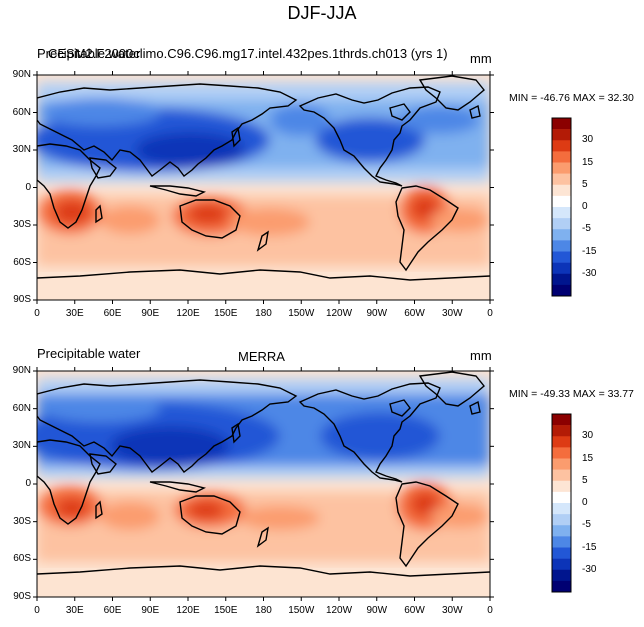 The image size is (644, 627). What do you see at coordinates (481, 58) in the screenshot?
I see `panel1-units: mm` at bounding box center [481, 58].